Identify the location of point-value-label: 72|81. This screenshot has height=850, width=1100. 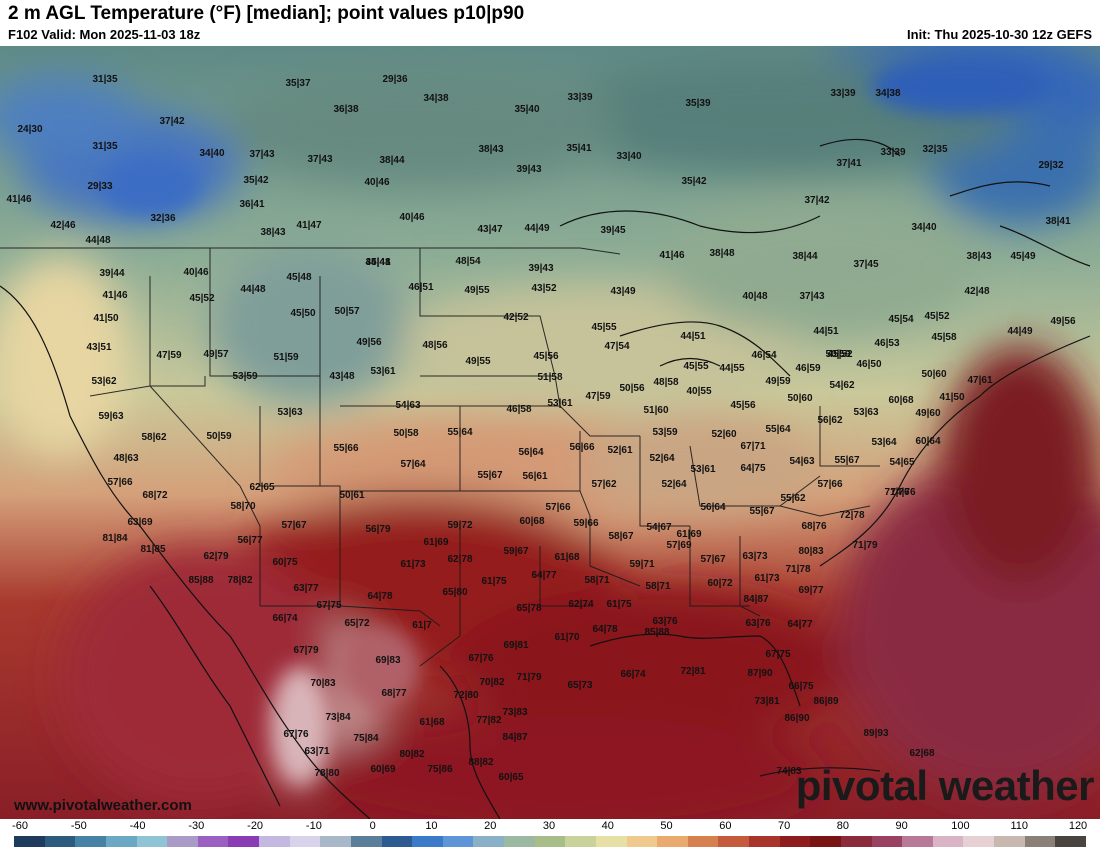
(692, 671).